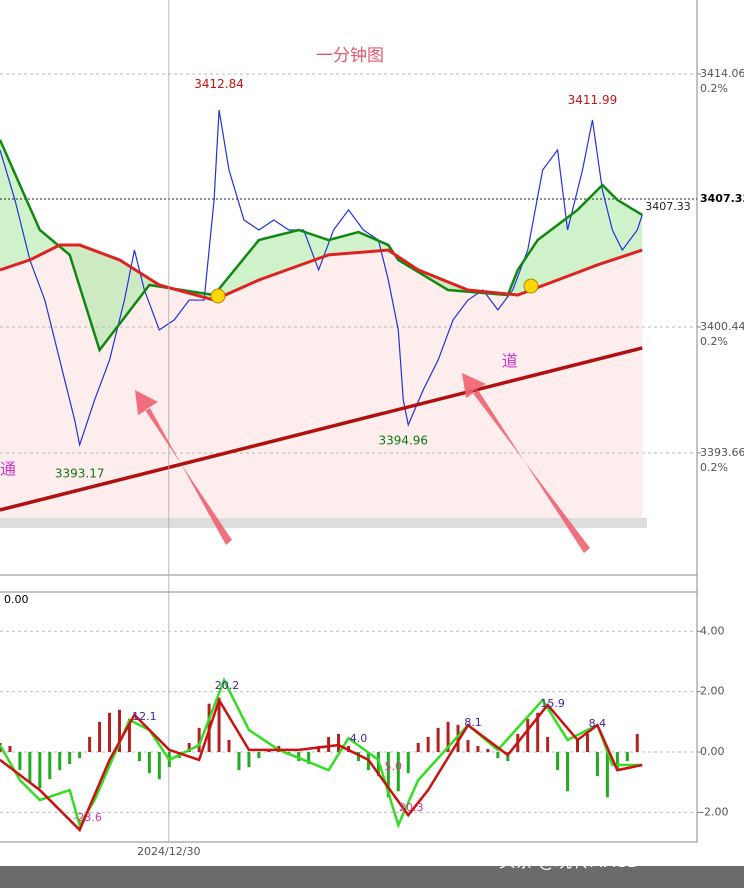 The image size is (744, 888). I want to click on status-bar, so click(372, 877).